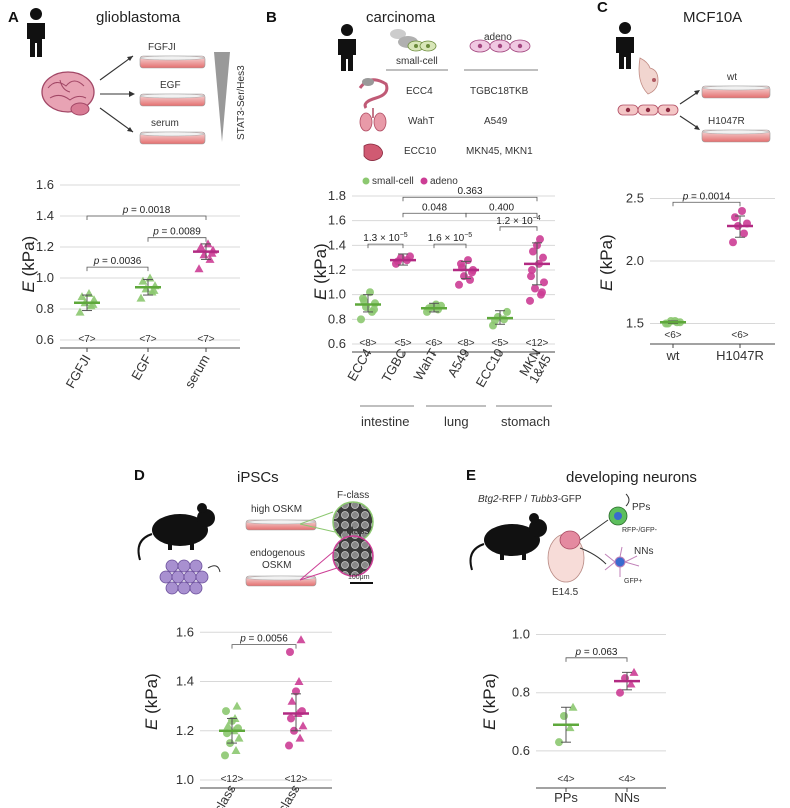 This screenshot has width=790, height=808. Describe the element at coordinates (45, 277) in the screenshot. I see `y-tick-label: 1.0` at that location.